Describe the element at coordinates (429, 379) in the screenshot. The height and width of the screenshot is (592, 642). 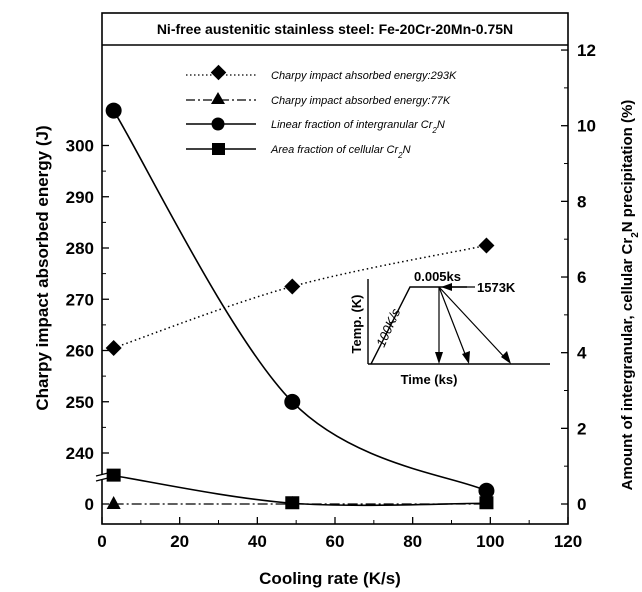
I see `inset-x-label: Time (ks)` at that location.